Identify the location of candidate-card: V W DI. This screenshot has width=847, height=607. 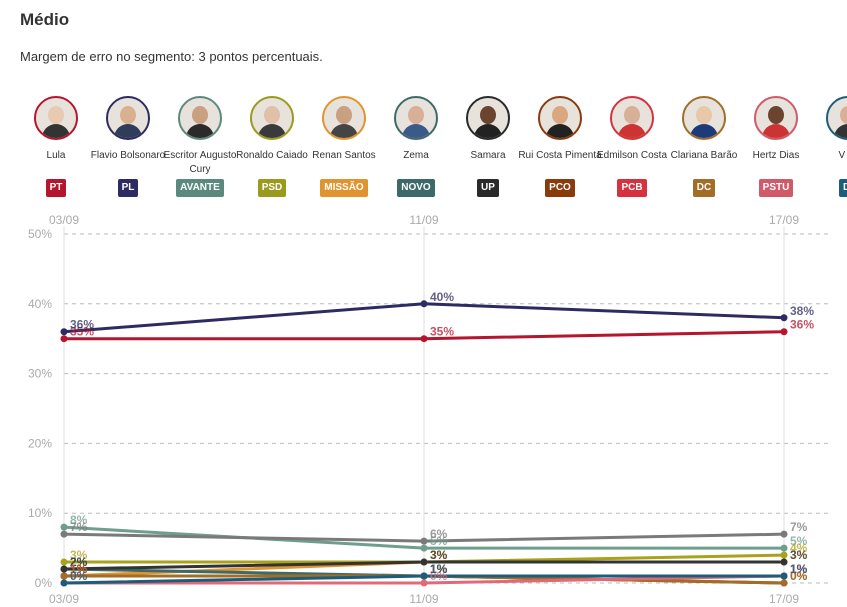
(826, 146).